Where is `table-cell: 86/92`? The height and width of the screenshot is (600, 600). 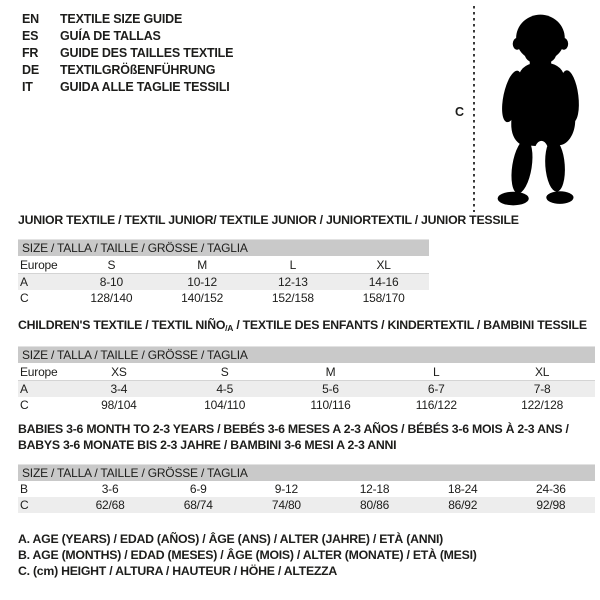
table-cell: 86/92 is located at coordinates (463, 505).